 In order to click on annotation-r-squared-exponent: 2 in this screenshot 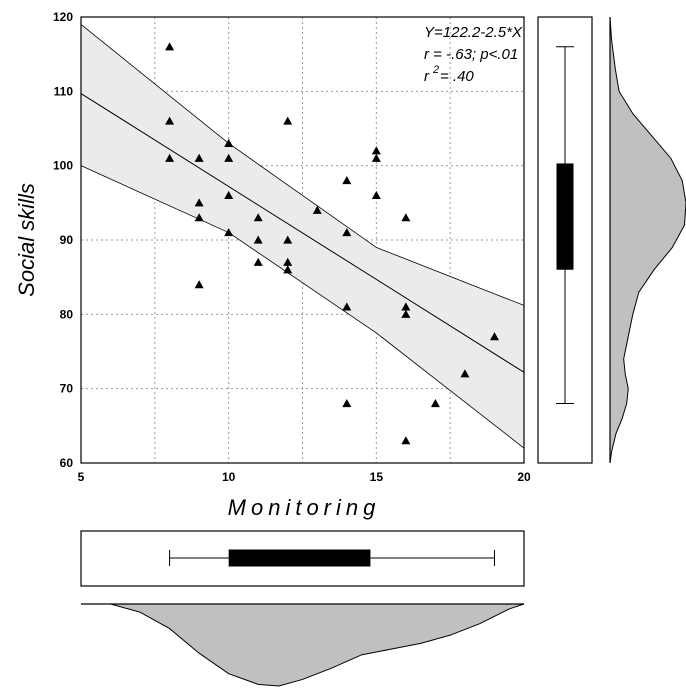, I will do `click(435, 70)`.